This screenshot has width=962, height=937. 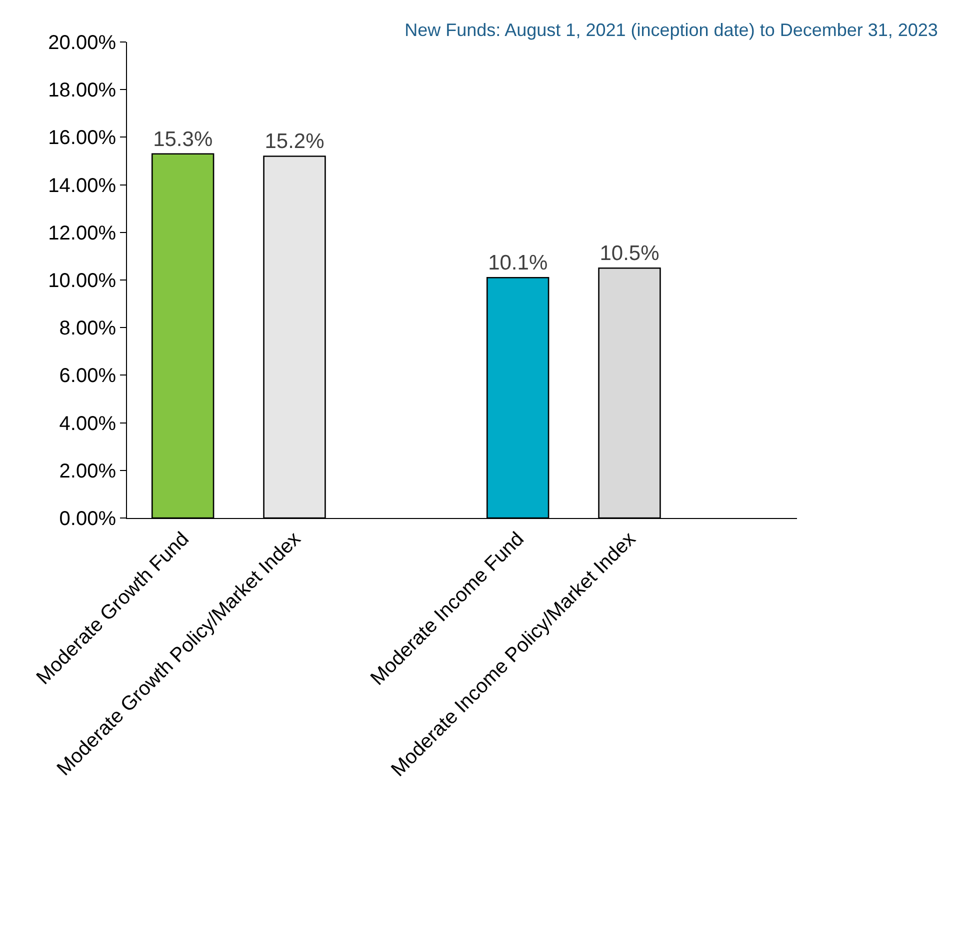 What do you see at coordinates (87, 376) in the screenshot?
I see `y-tick-label: 6.00%` at bounding box center [87, 376].